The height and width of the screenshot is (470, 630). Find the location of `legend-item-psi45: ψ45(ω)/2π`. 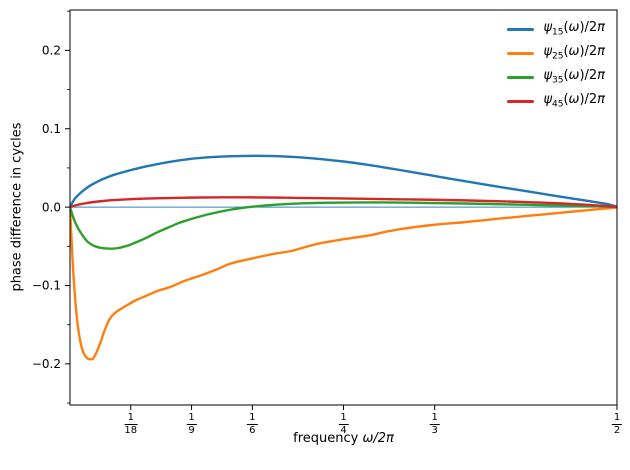

legend-item-psi45: ψ45(ω)/2π is located at coordinates (556, 101).